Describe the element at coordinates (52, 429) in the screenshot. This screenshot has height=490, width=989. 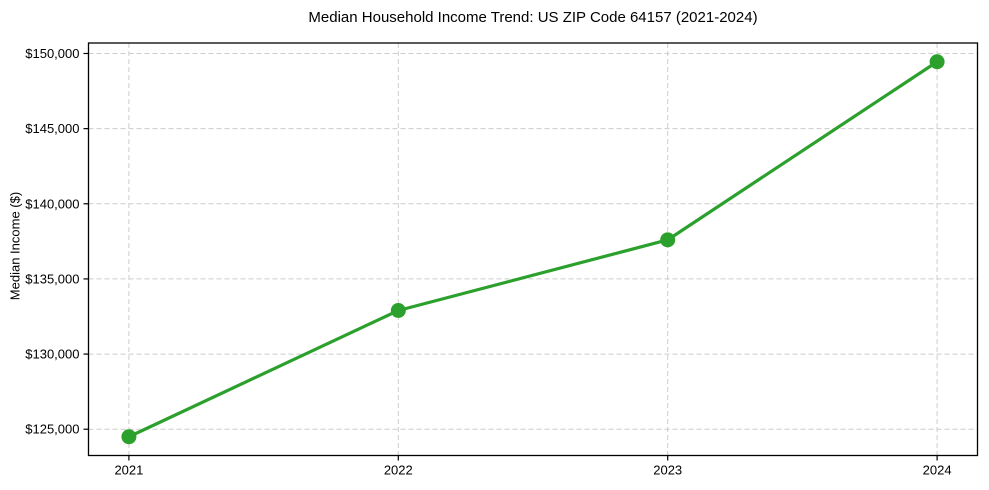
I see `y-tick-label: $125,000` at that location.